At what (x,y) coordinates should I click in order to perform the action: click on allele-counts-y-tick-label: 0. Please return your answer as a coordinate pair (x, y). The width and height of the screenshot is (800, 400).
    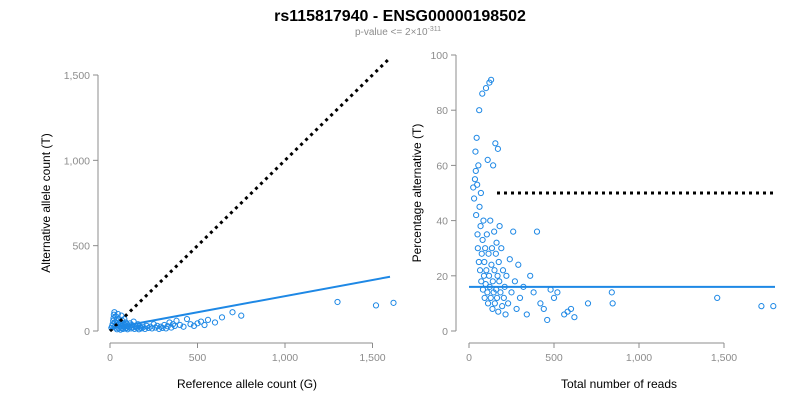
    Looking at the image, I should click on (87, 332).